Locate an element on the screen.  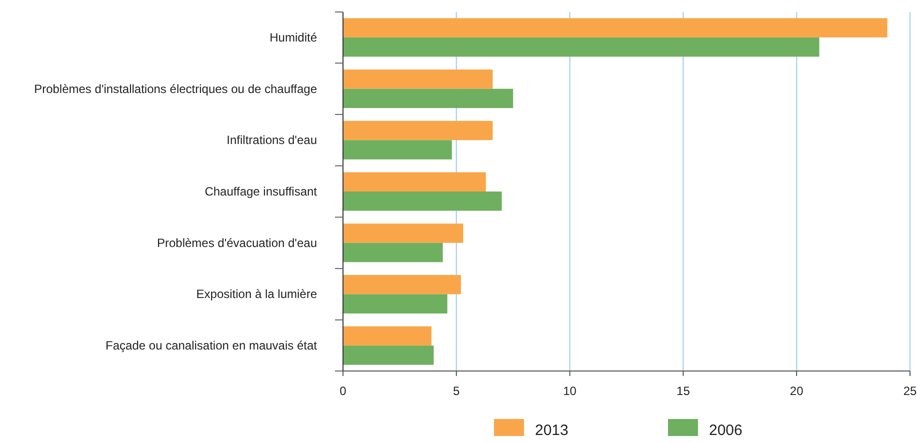
y-tick-label: Infiltrations d'eau is located at coordinates (271, 140).